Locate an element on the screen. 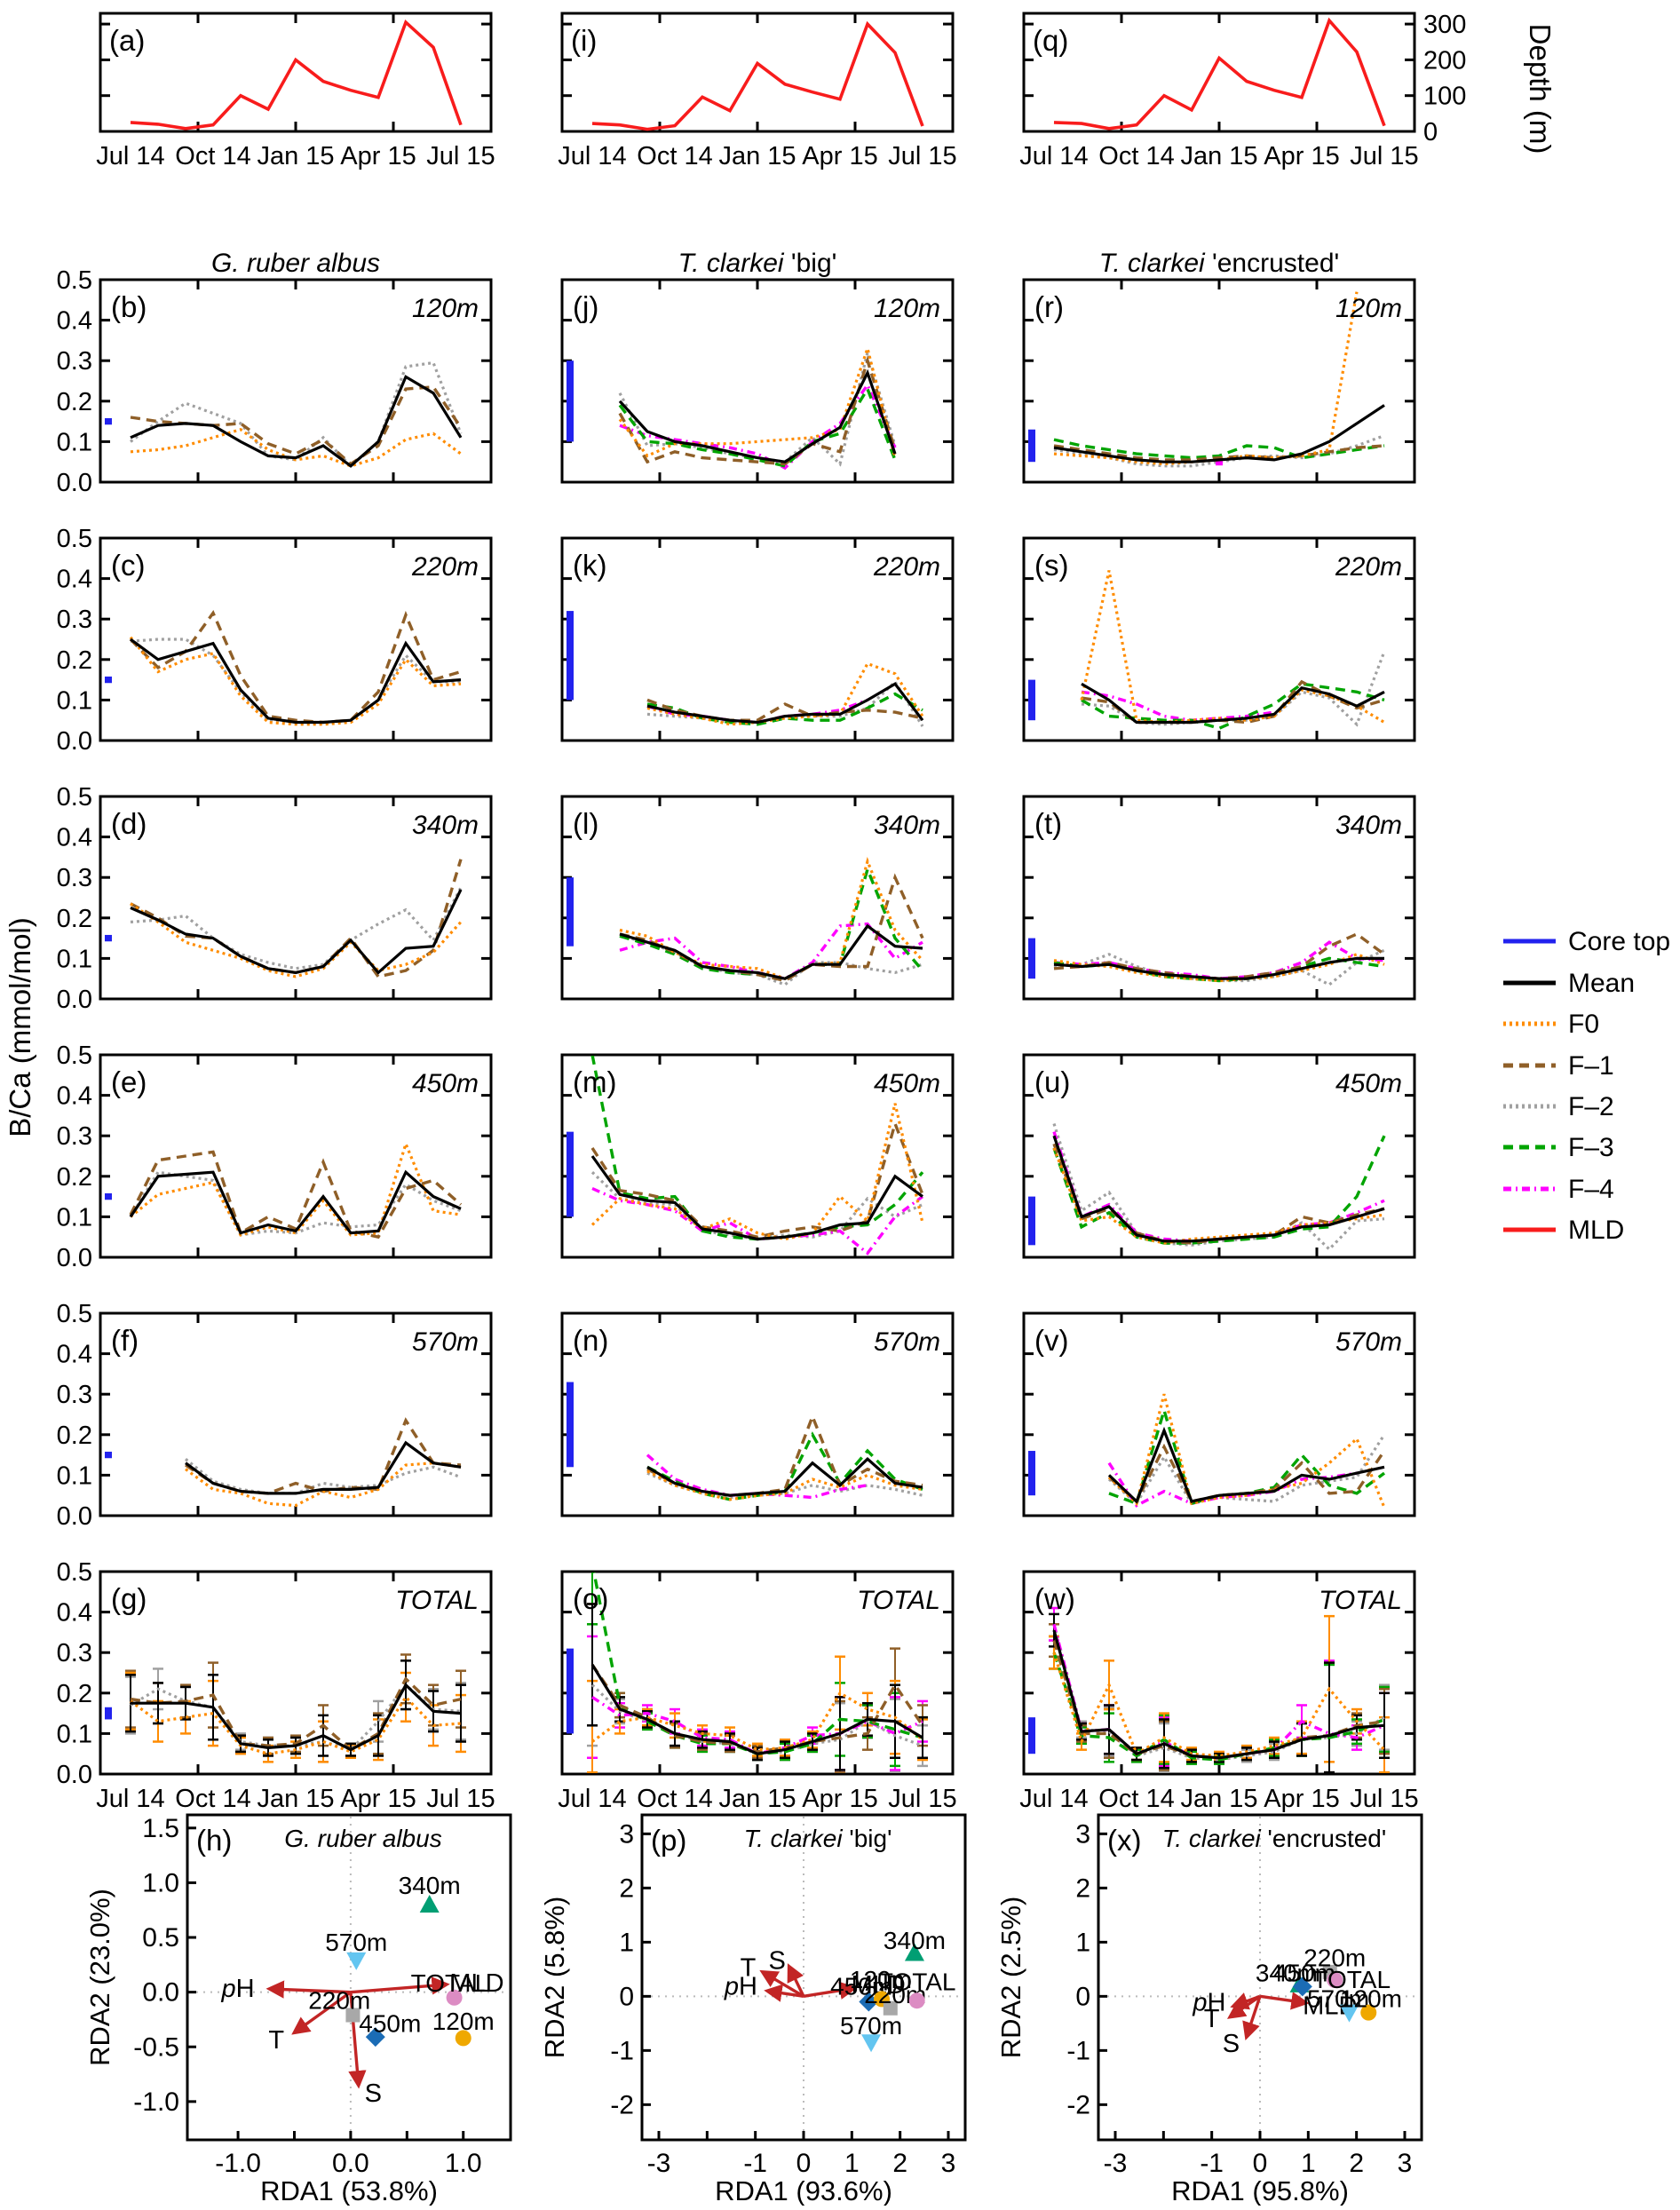 Image resolution: width=1680 pixels, height=2210 pixels. env-label-T: T is located at coordinates (1212, 2019).